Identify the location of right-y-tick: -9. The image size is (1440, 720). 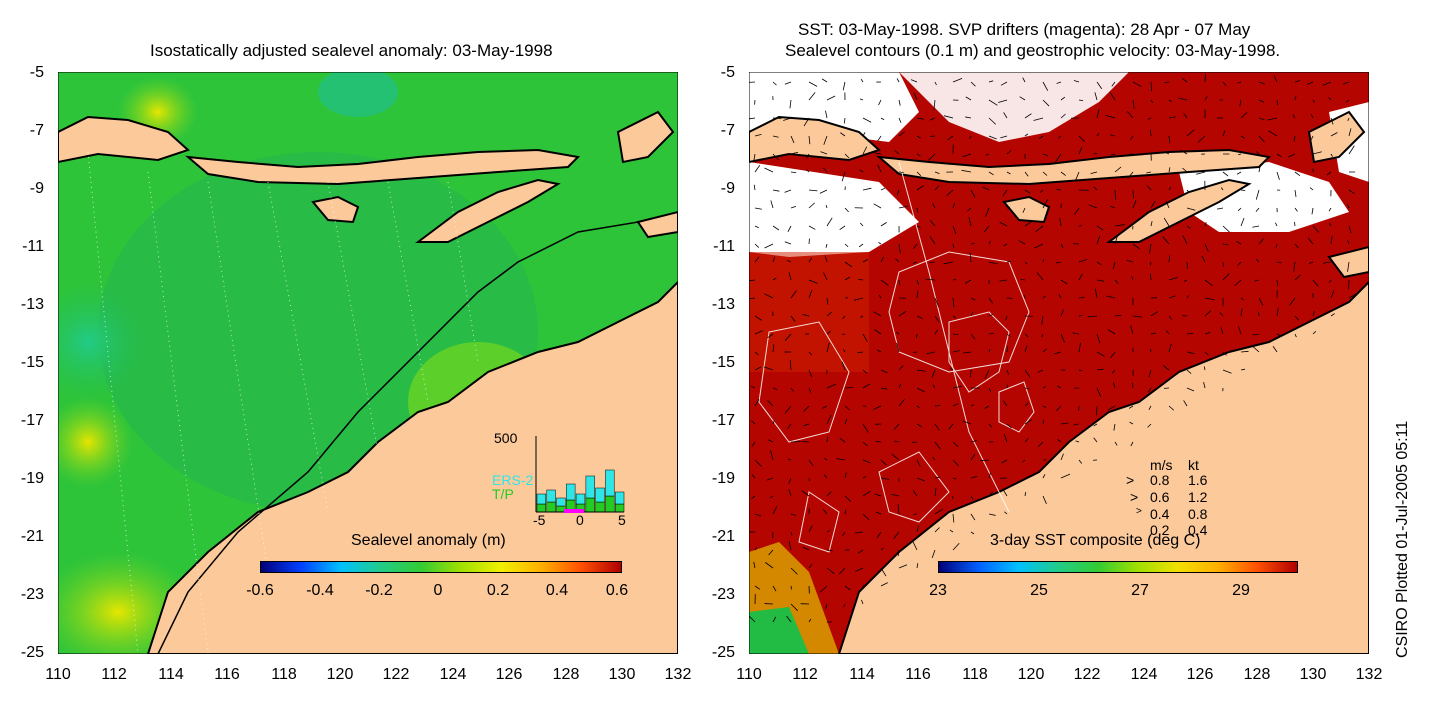
(727, 188).